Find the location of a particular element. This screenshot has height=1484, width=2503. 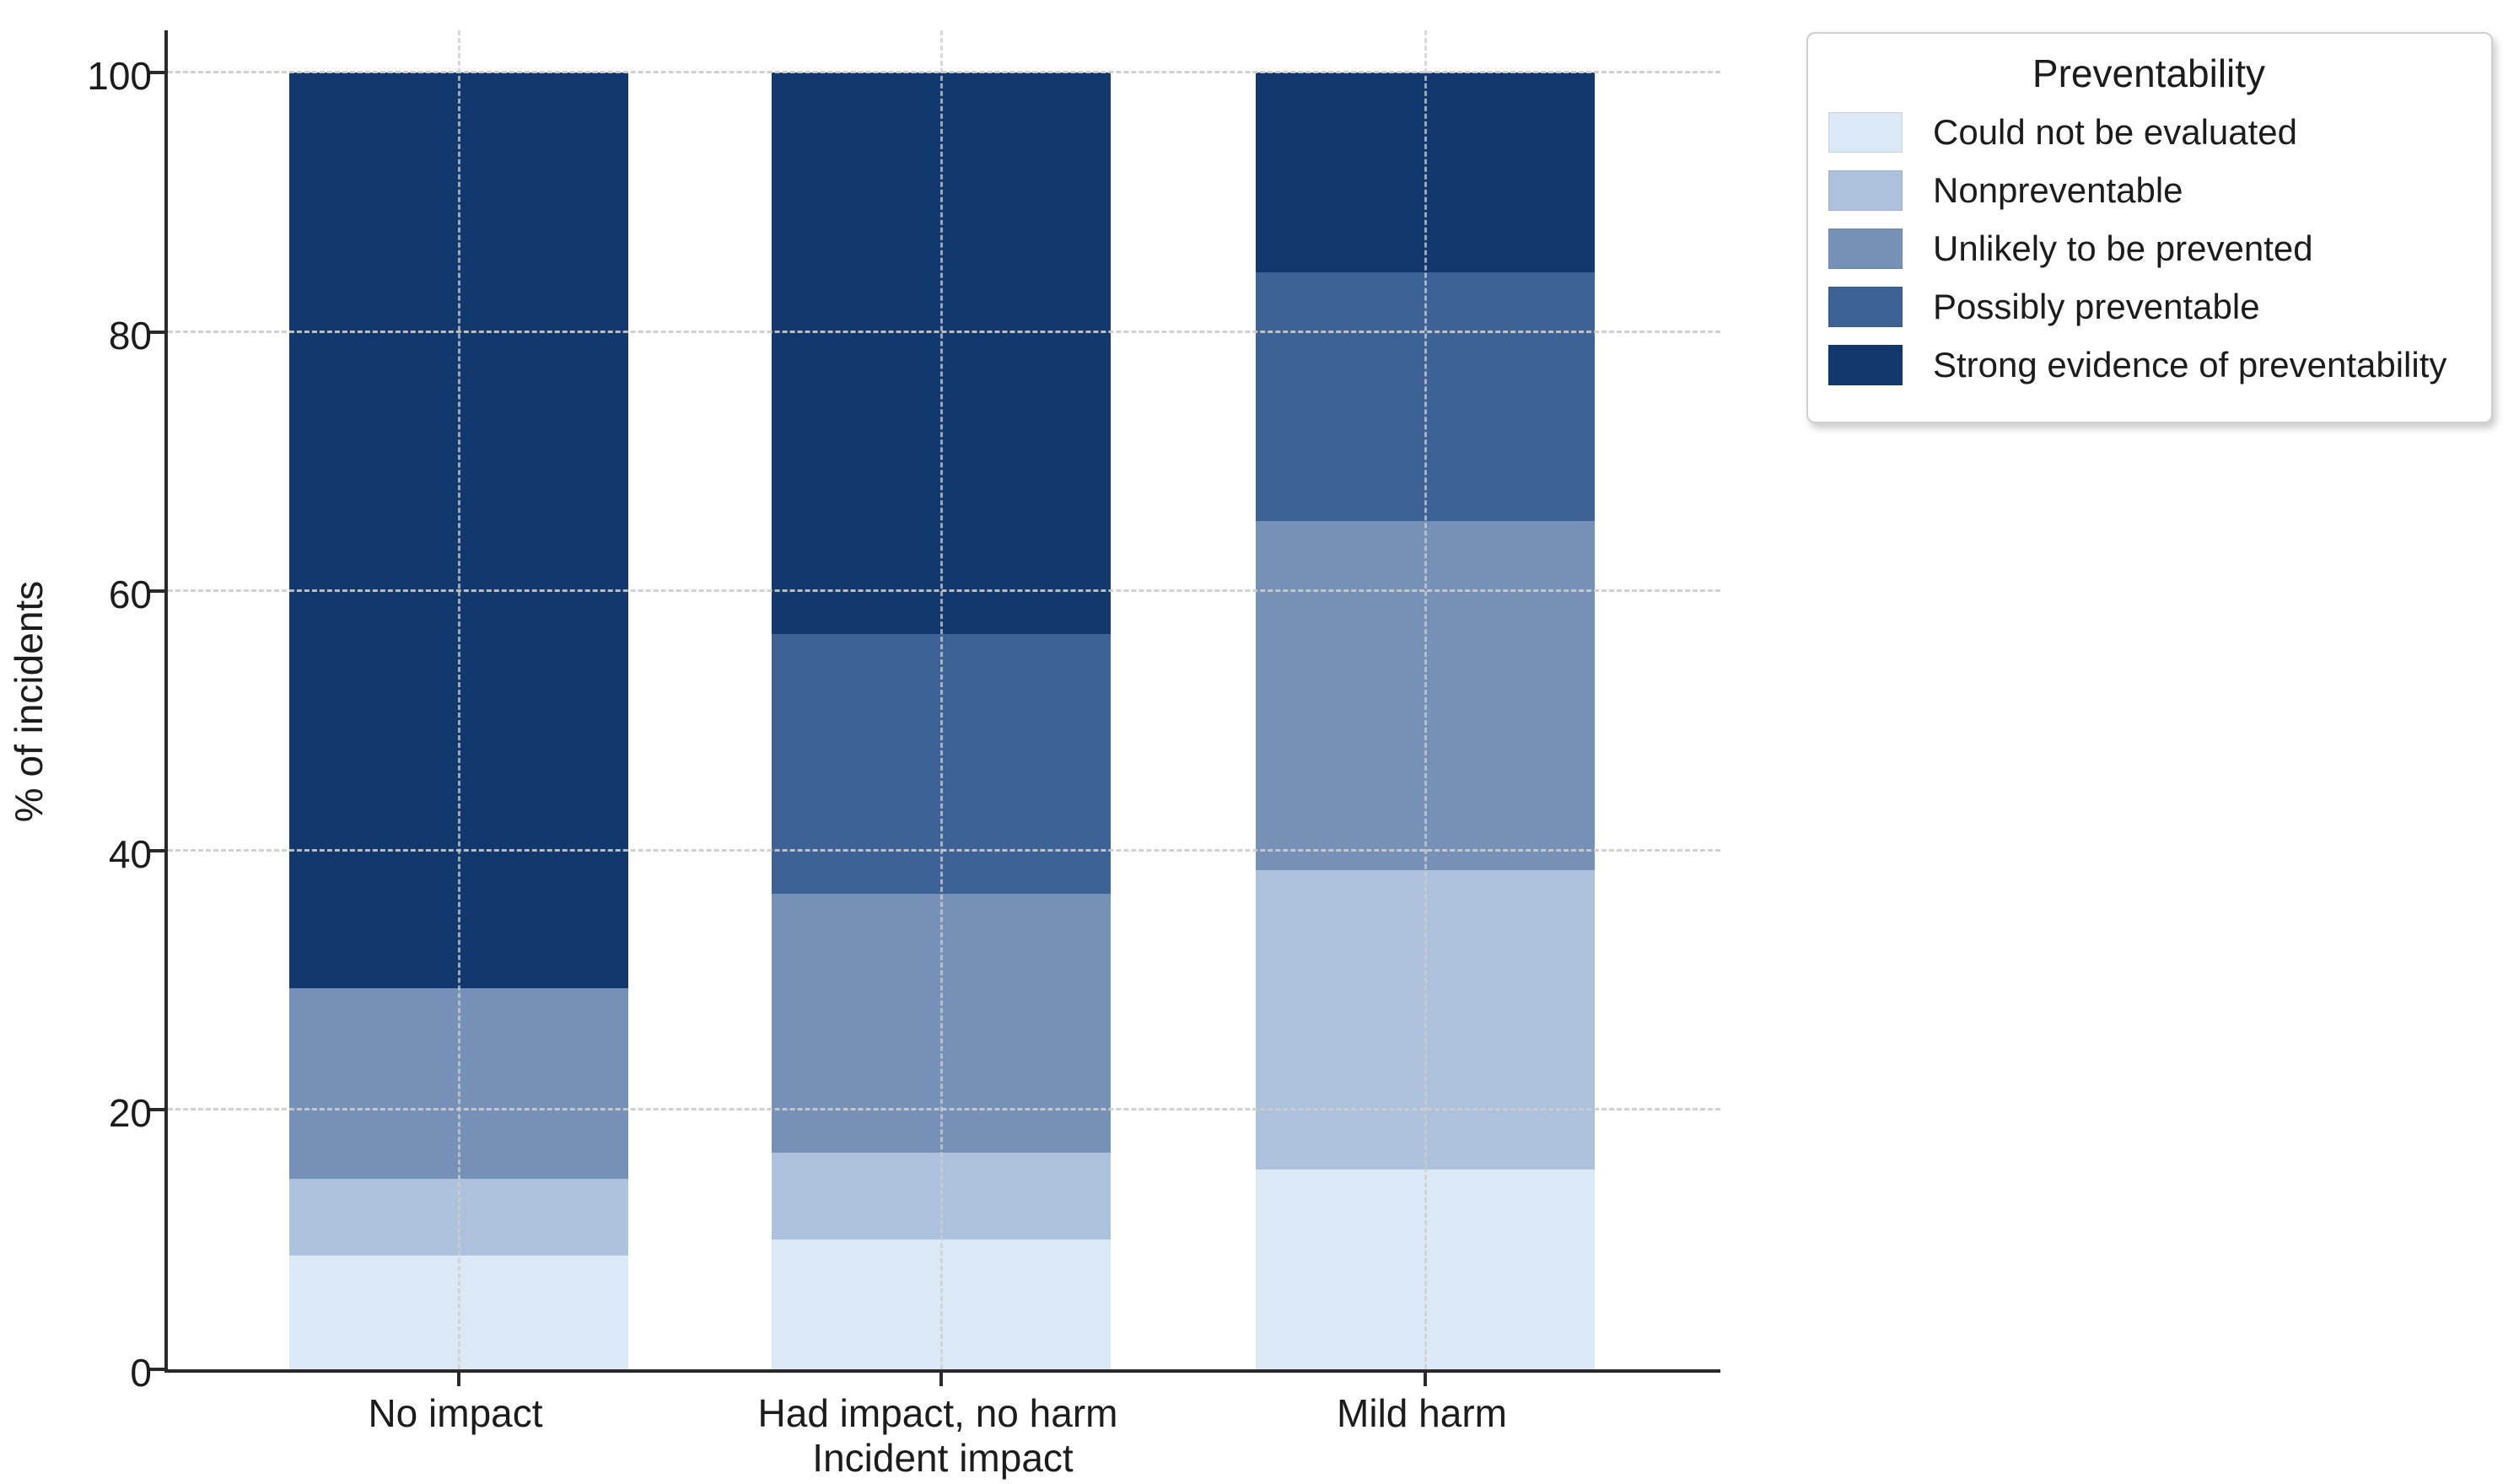

x-axis-label: Incident impact is located at coordinates (943, 1458).